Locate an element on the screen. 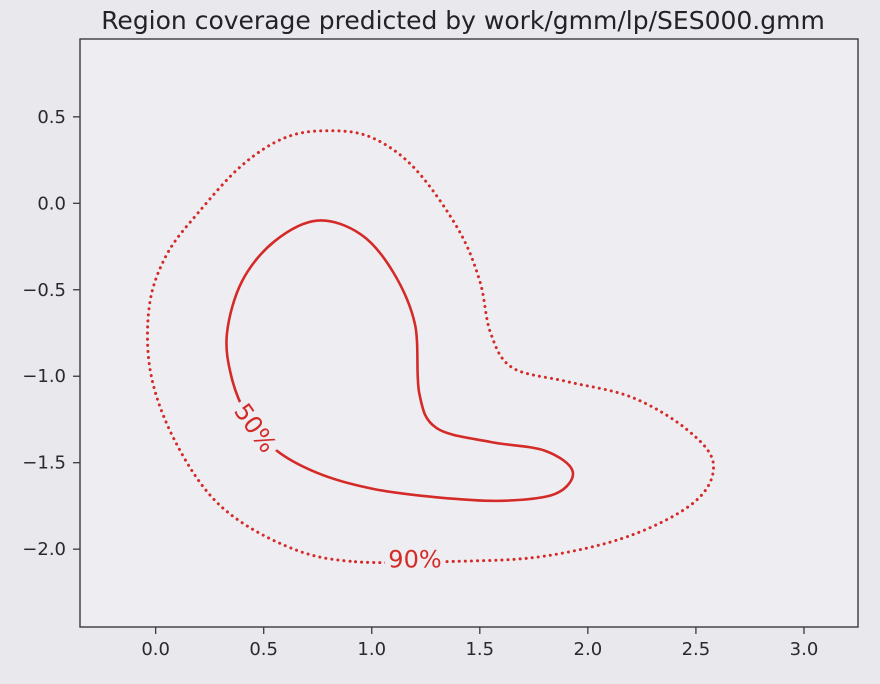  y-axis: 0.5 0.0 −0.5 −1.0 −1.5 −2.0 is located at coordinates (51, 333).